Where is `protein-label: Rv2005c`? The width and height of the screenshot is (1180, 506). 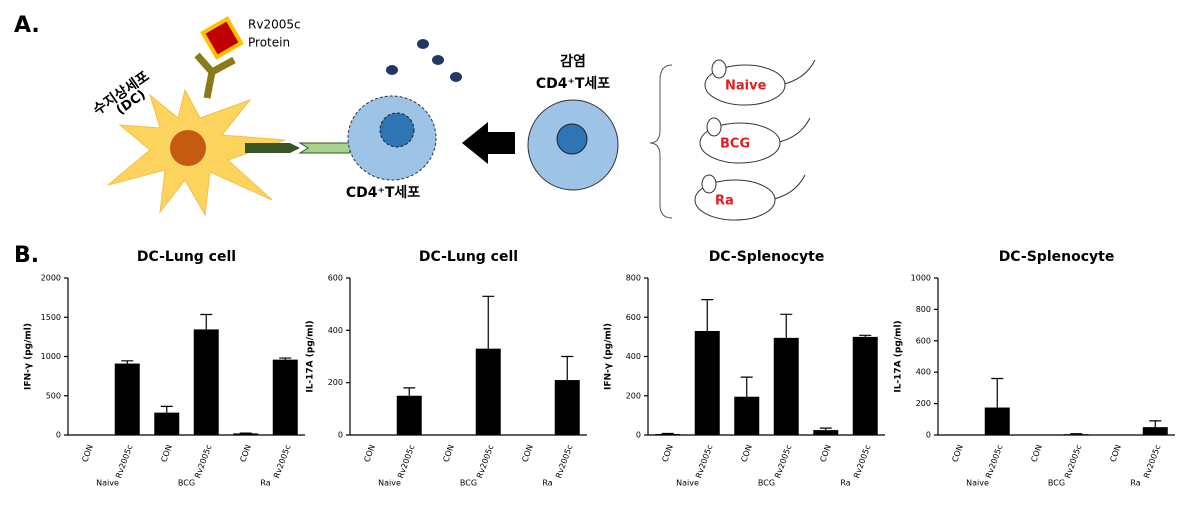 protein-label: Rv2005c is located at coordinates (274, 25).